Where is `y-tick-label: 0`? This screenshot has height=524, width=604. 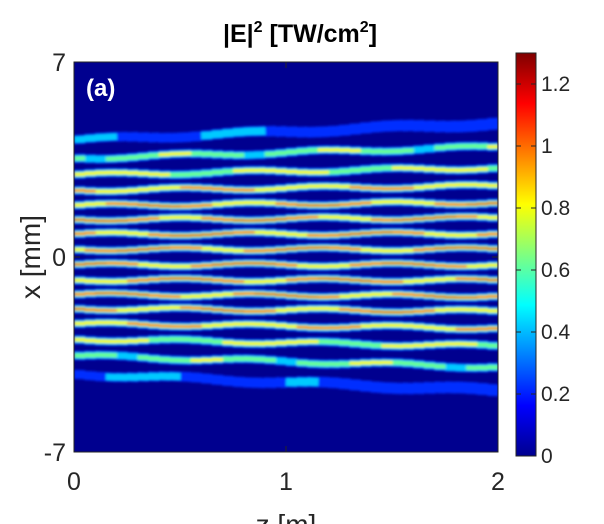 y-tick-label: 0 is located at coordinates (59, 258).